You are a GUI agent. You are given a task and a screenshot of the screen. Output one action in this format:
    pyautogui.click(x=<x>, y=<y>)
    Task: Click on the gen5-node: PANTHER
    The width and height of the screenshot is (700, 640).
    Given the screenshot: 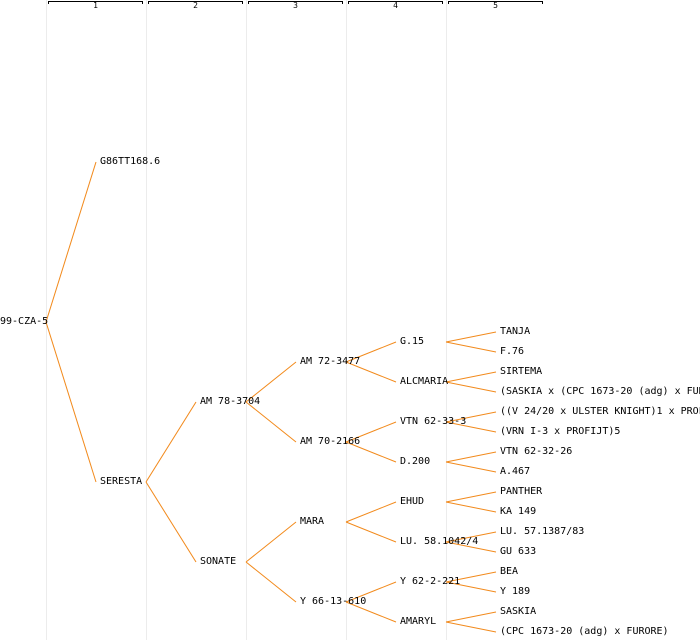 What is the action you would take?
    pyautogui.click(x=521, y=491)
    